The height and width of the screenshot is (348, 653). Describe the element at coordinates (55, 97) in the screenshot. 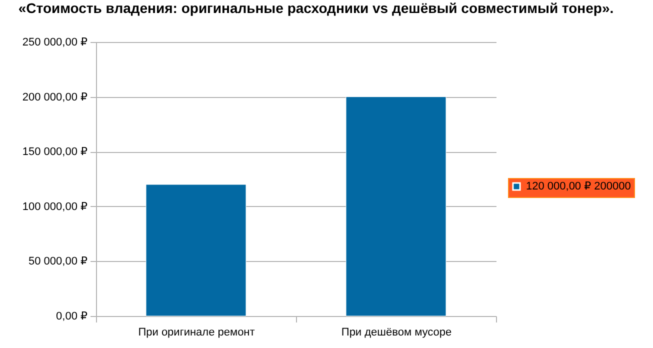

I see `y-tick-label: 200 000,00 ₽` at that location.